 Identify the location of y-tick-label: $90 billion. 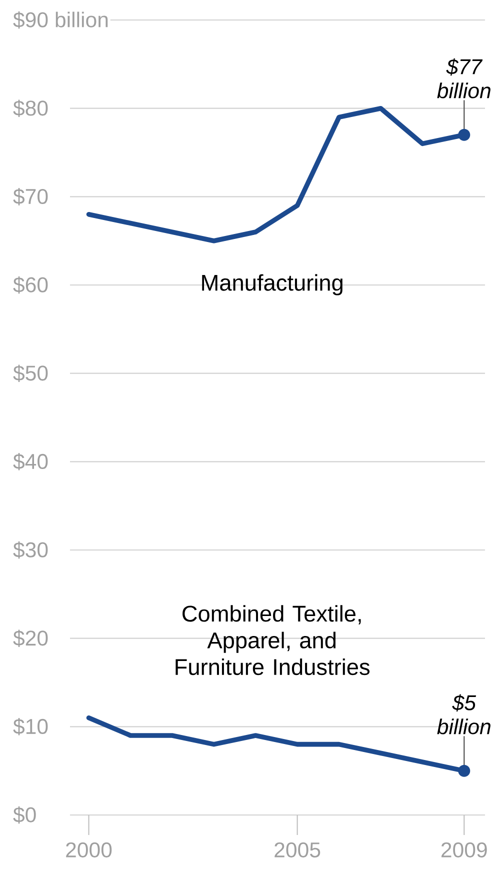
(60, 20).